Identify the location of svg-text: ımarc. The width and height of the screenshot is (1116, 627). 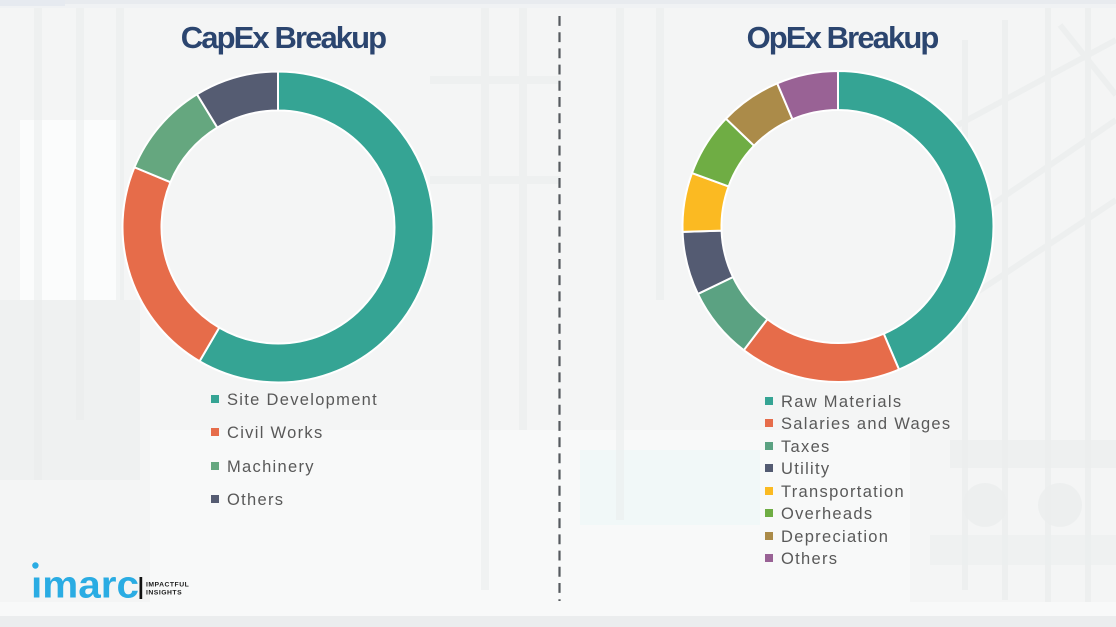
(85, 586).